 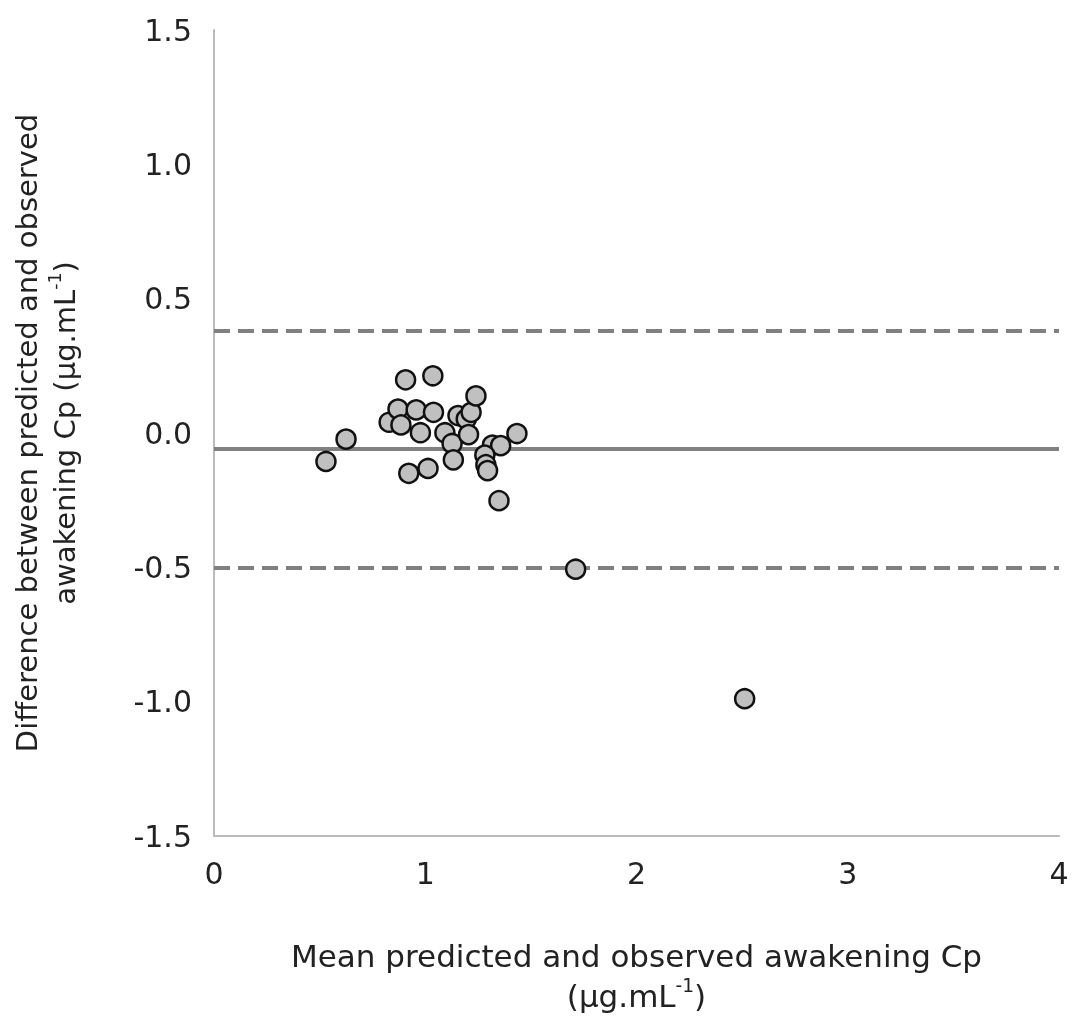 What do you see at coordinates (168, 30) in the screenshot?
I see `y-tick-label: 1.5` at bounding box center [168, 30].